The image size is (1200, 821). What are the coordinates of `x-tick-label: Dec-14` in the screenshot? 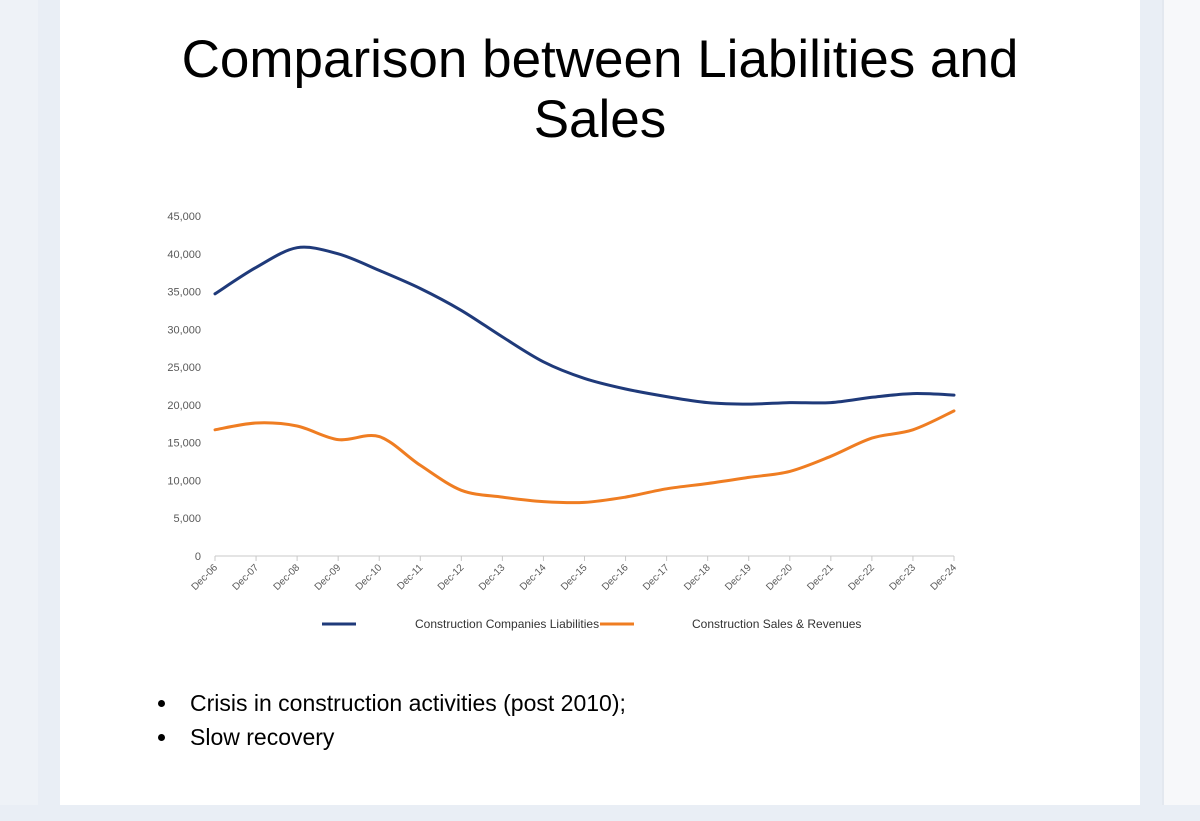 It's located at (533, 577).